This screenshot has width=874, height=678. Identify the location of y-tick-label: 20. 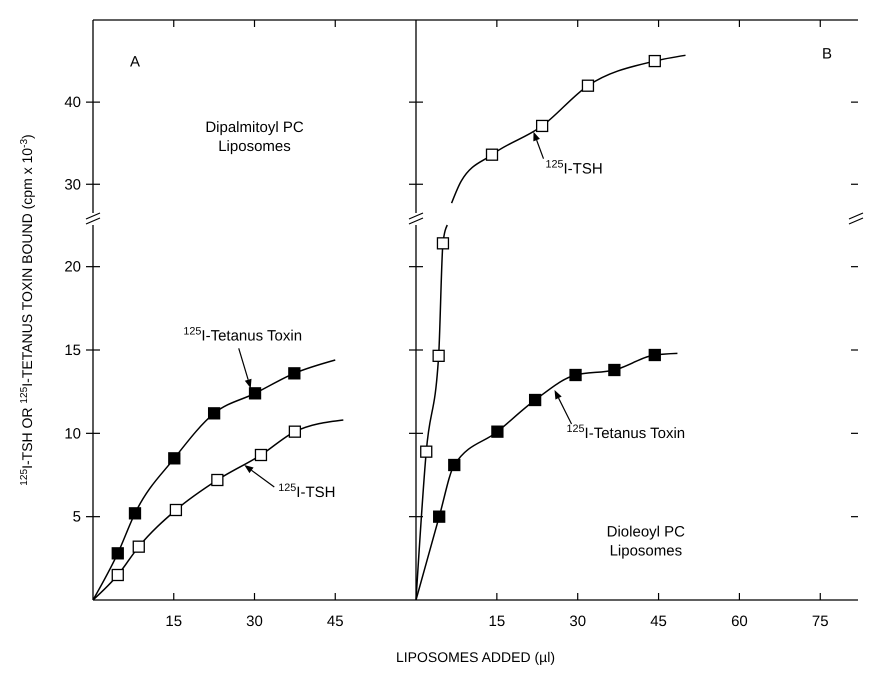
(72, 267).